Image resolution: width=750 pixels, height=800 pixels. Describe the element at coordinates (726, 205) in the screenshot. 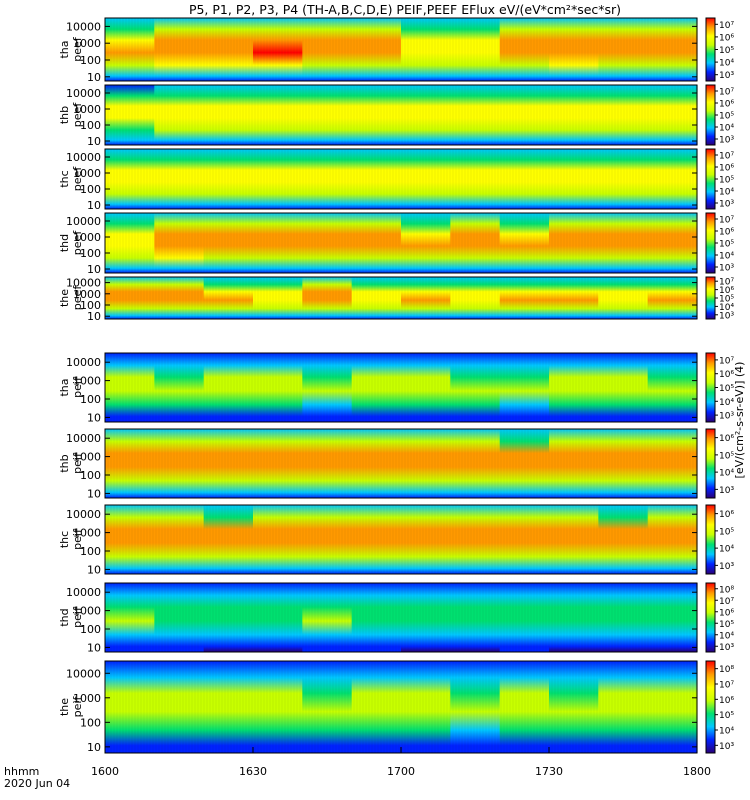

I see `colorbar-tick-label: 10³` at that location.